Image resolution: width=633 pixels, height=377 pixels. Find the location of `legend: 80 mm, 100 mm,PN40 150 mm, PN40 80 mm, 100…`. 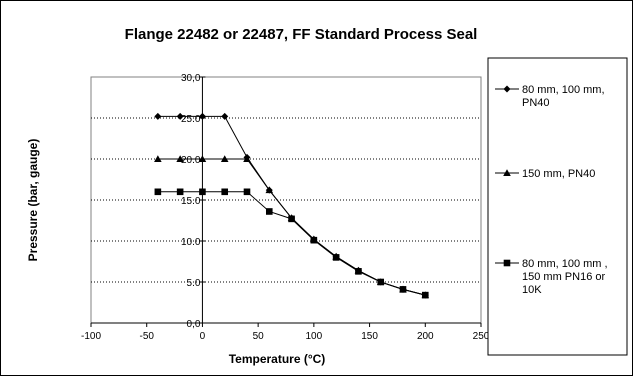

legend: 80 mm, 100 mm,PN40 150 mm, PN40 80 mm, 100… is located at coordinates (551, 190).